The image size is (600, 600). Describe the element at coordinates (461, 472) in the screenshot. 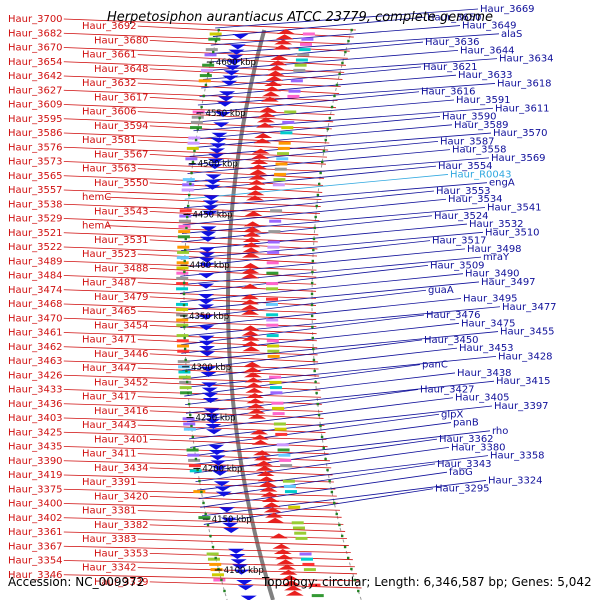

I see `right-gene-label: fabG` at that location.